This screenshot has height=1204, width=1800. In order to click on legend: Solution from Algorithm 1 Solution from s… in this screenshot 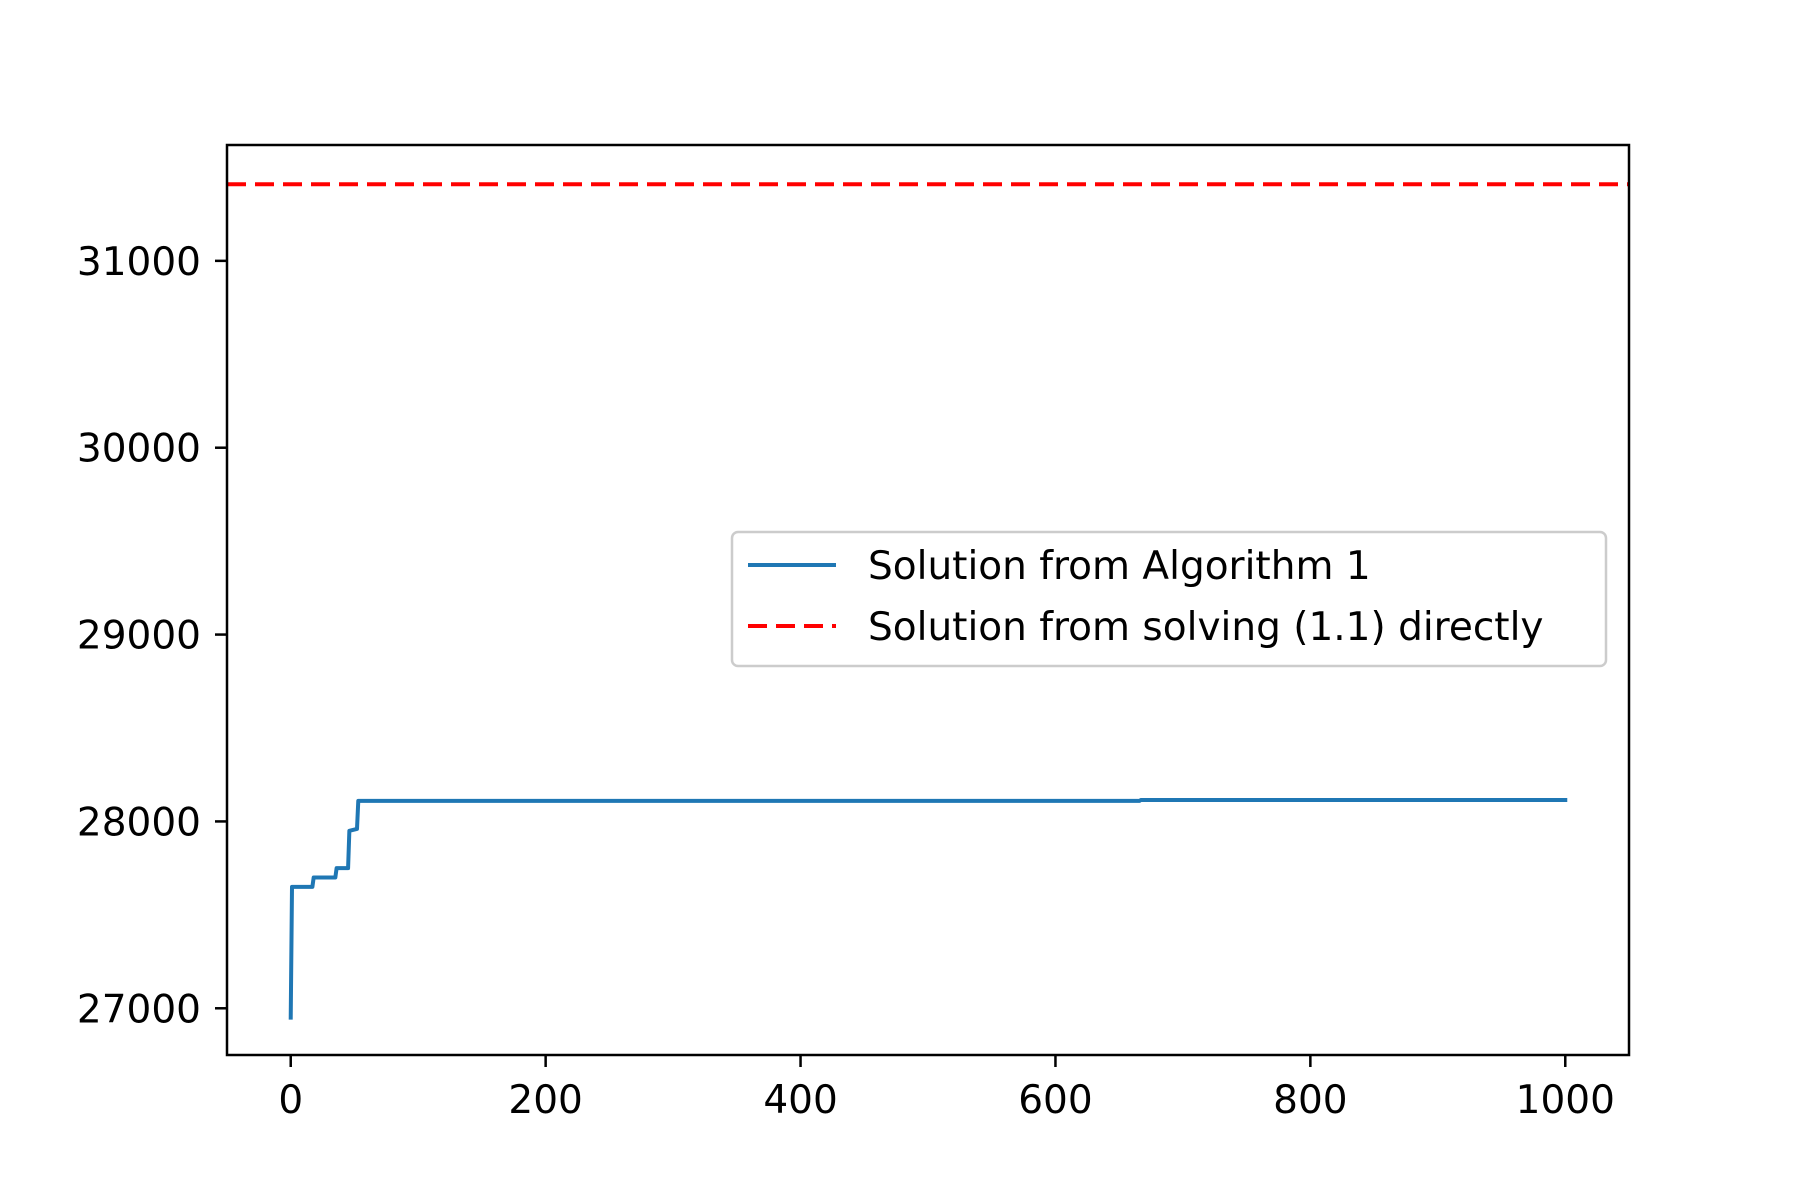, I will do `click(1169, 599)`.